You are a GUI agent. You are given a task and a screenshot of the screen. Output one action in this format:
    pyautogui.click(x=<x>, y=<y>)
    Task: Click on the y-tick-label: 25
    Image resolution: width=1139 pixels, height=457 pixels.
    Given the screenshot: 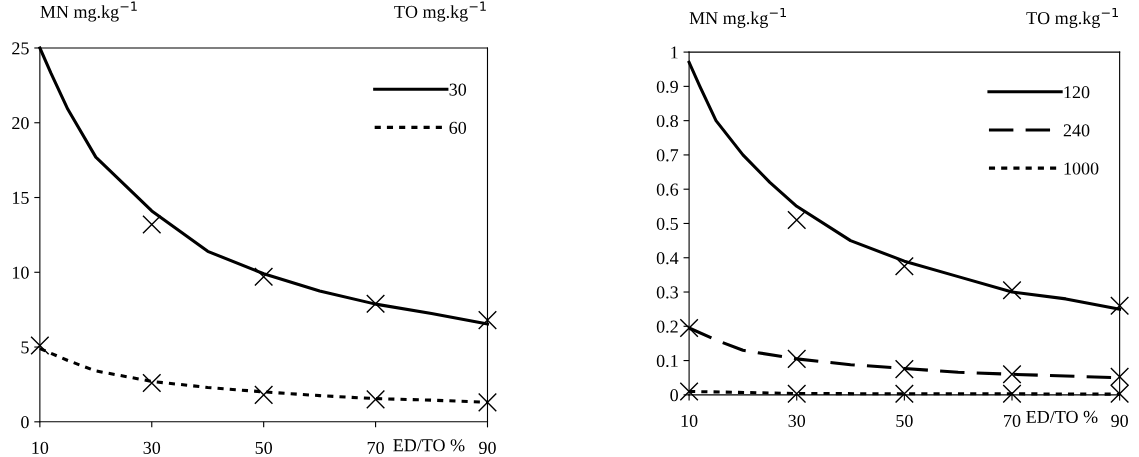 What is the action you would take?
    pyautogui.click(x=20, y=48)
    